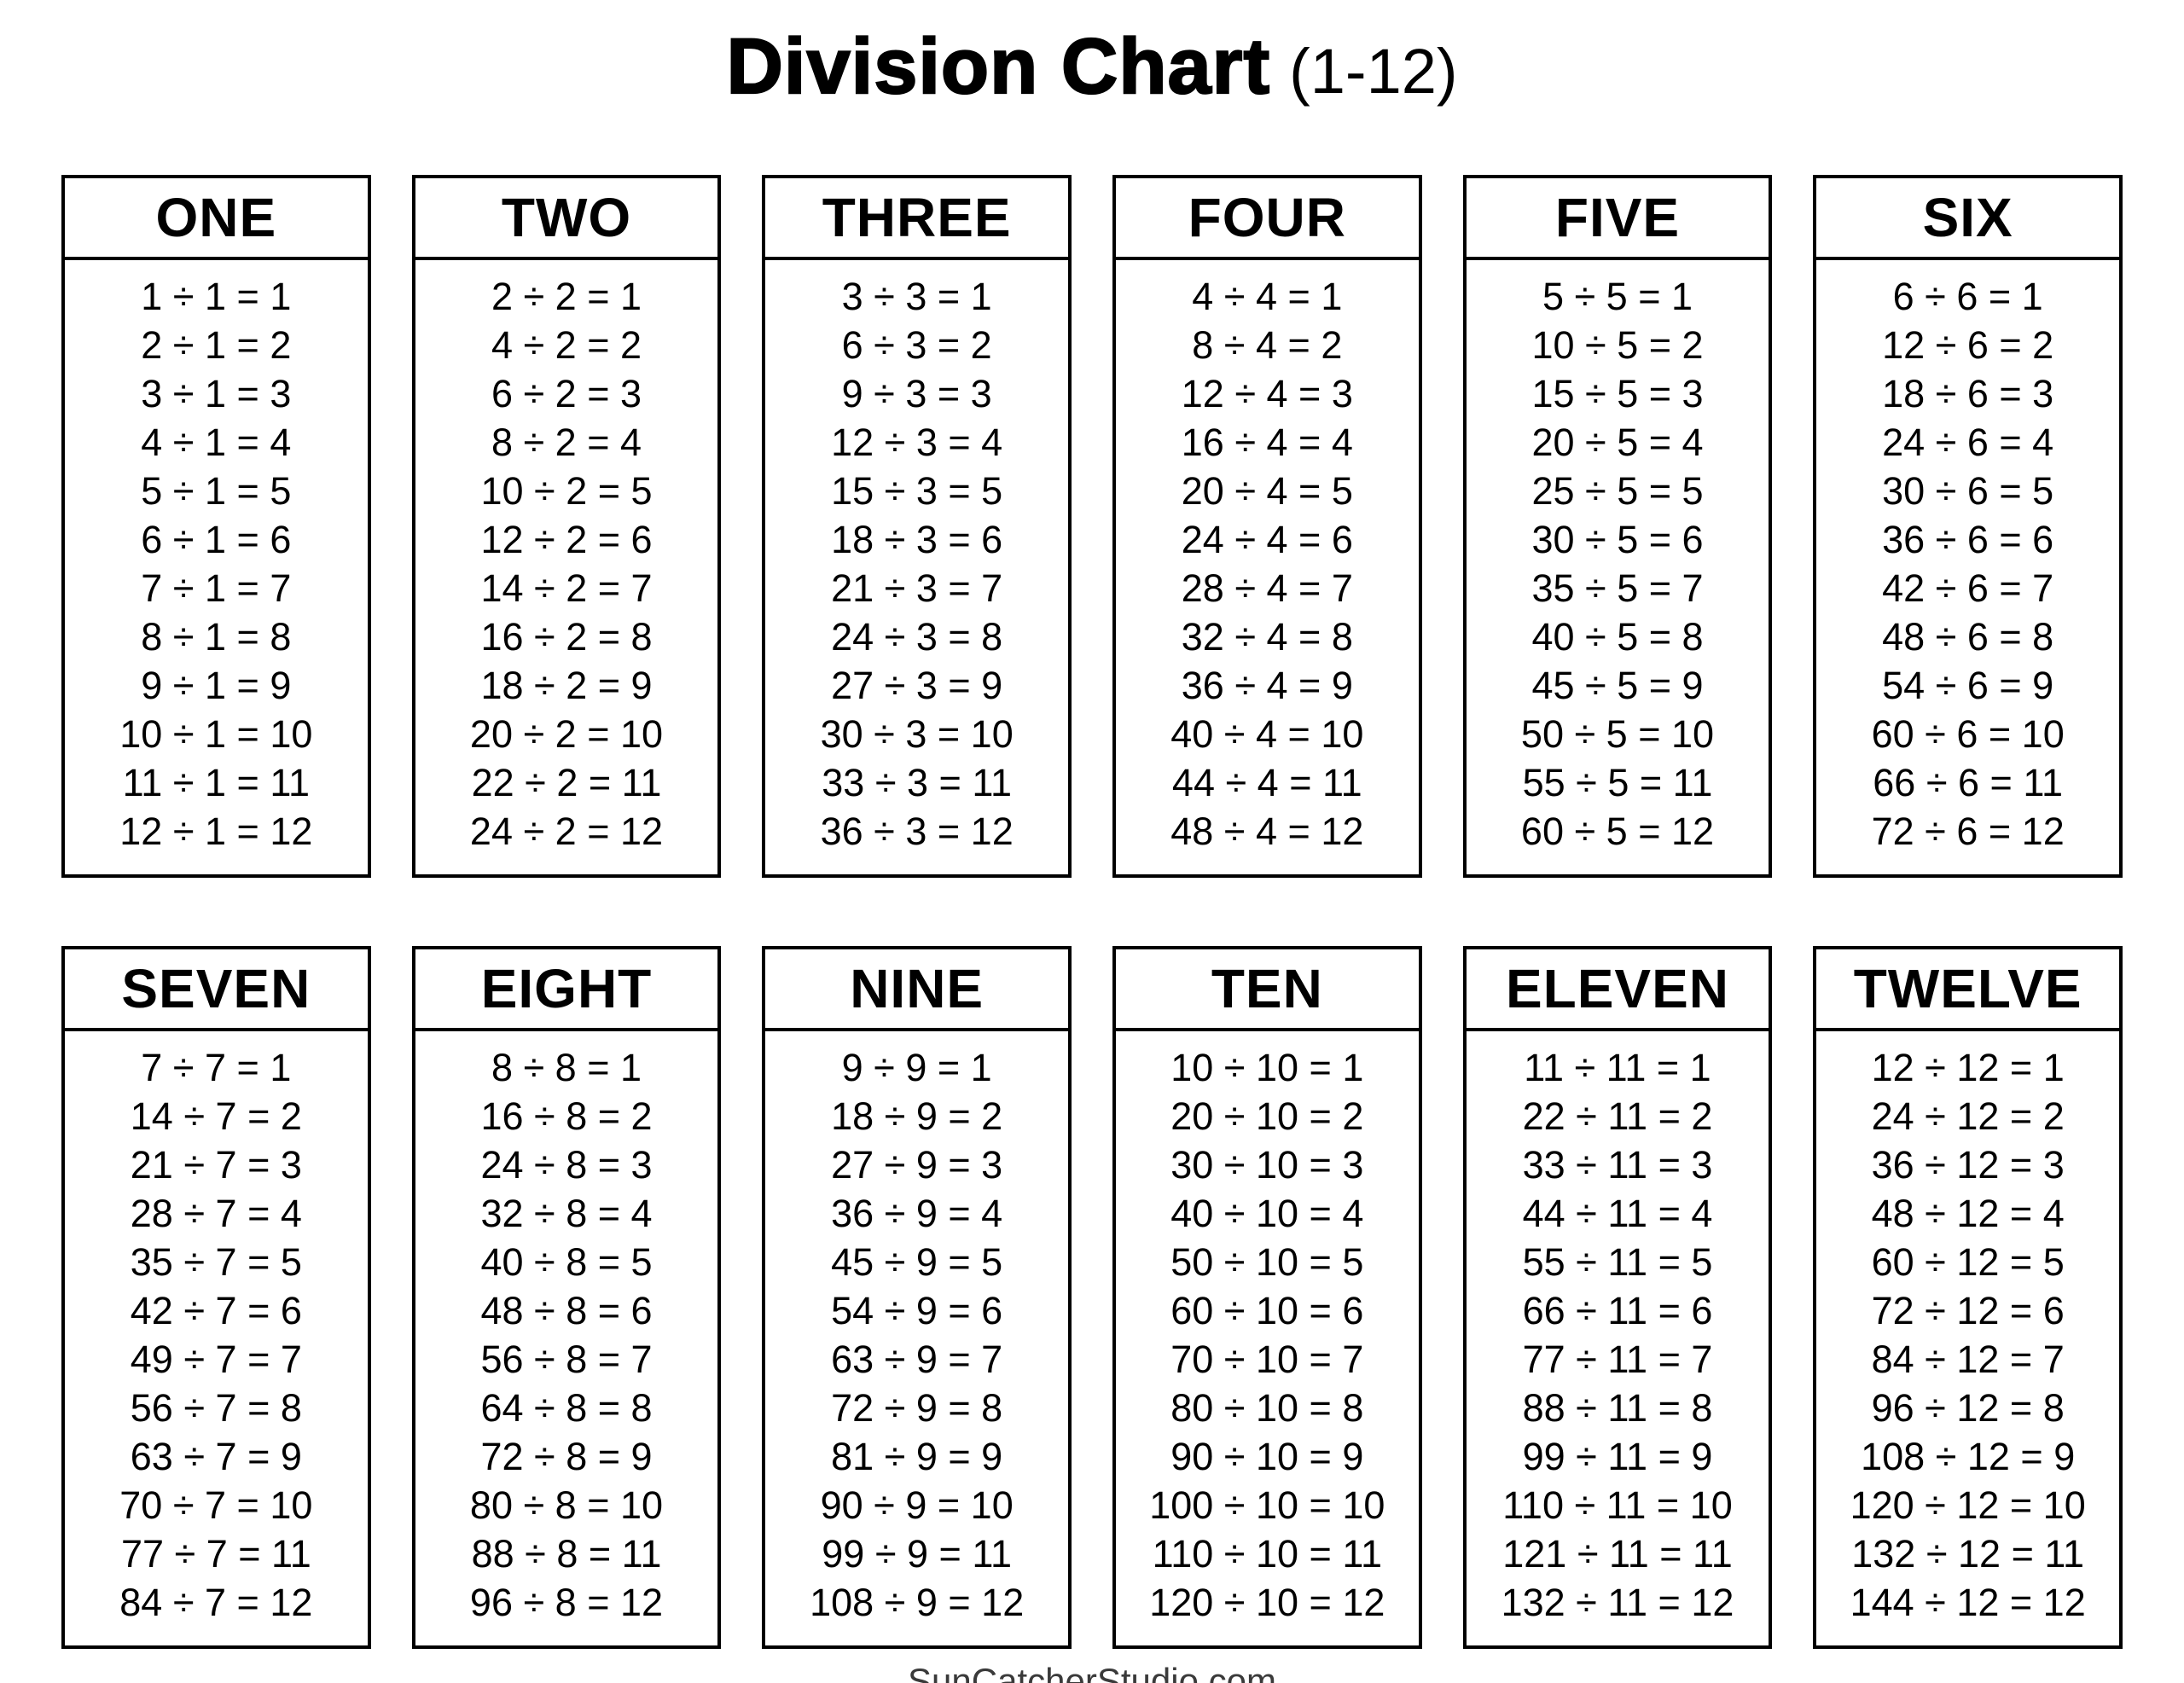 This screenshot has width=2184, height=1683. I want to click on equation: 21 ÷ 7 = 3, so click(216, 1165).